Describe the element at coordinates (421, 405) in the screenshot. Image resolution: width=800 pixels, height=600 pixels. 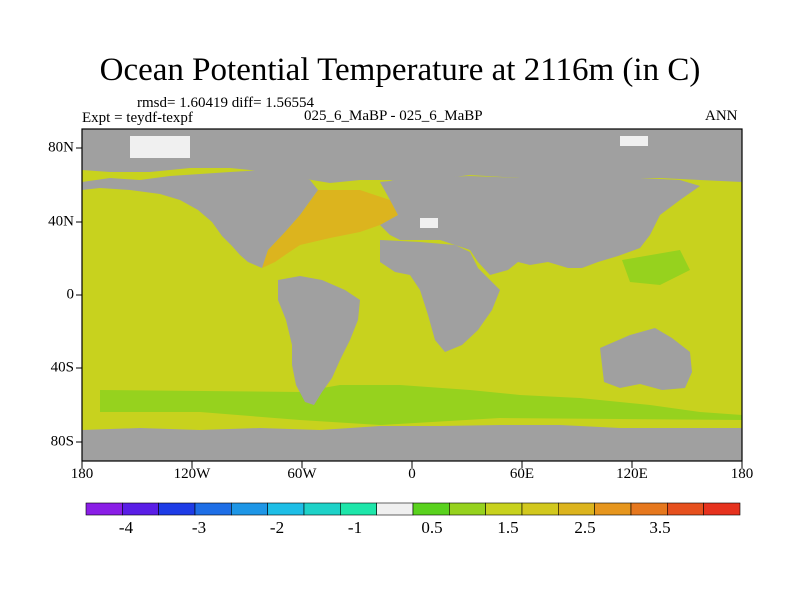
I see `southern-ocean-cold-band` at that location.